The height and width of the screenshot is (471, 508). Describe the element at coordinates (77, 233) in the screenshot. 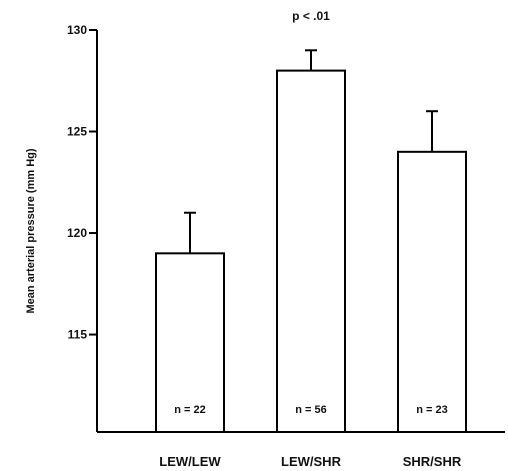

I see `y-tick-label: 120` at that location.